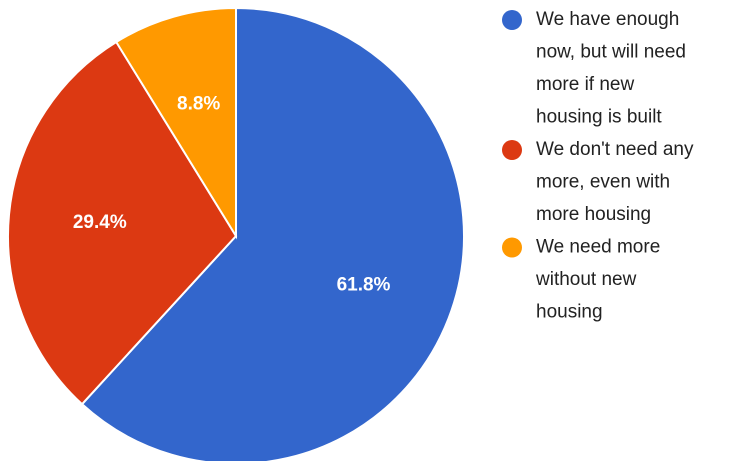  What do you see at coordinates (603, 182) in the screenshot?
I see `legend-label-line: more, even with` at bounding box center [603, 182].